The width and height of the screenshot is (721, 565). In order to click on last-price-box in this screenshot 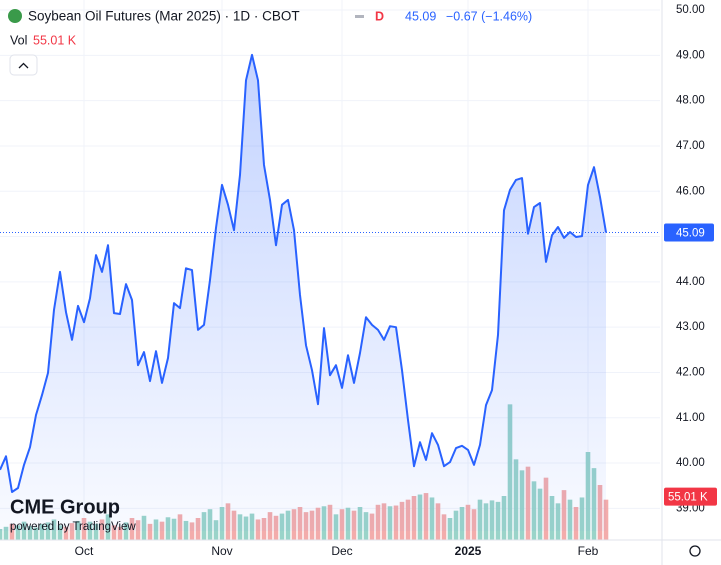, I will do `click(689, 232)`.